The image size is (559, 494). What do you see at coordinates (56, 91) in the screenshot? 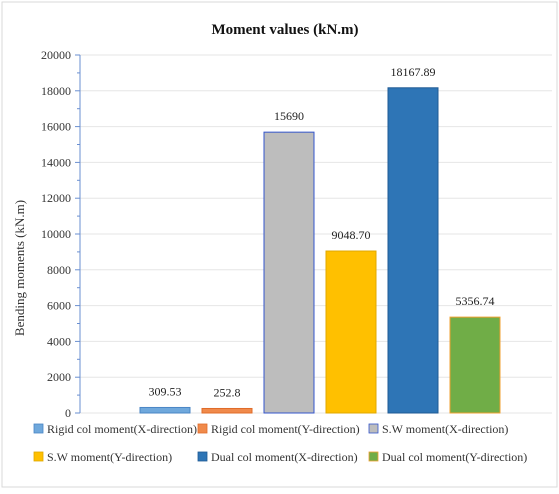
I see `y-tick-label: 18000` at bounding box center [56, 91].